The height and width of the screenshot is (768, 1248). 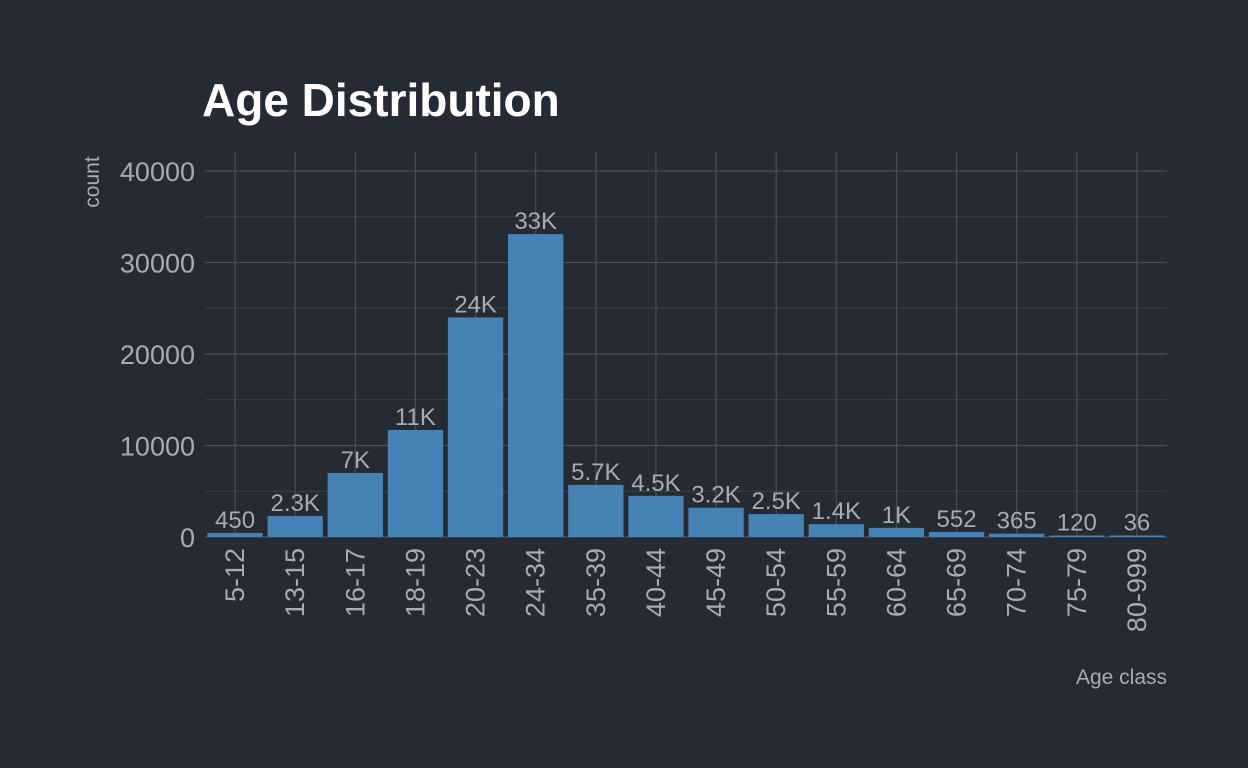 What do you see at coordinates (235, 520) in the screenshot?
I see `data-label-5-12: 450` at bounding box center [235, 520].